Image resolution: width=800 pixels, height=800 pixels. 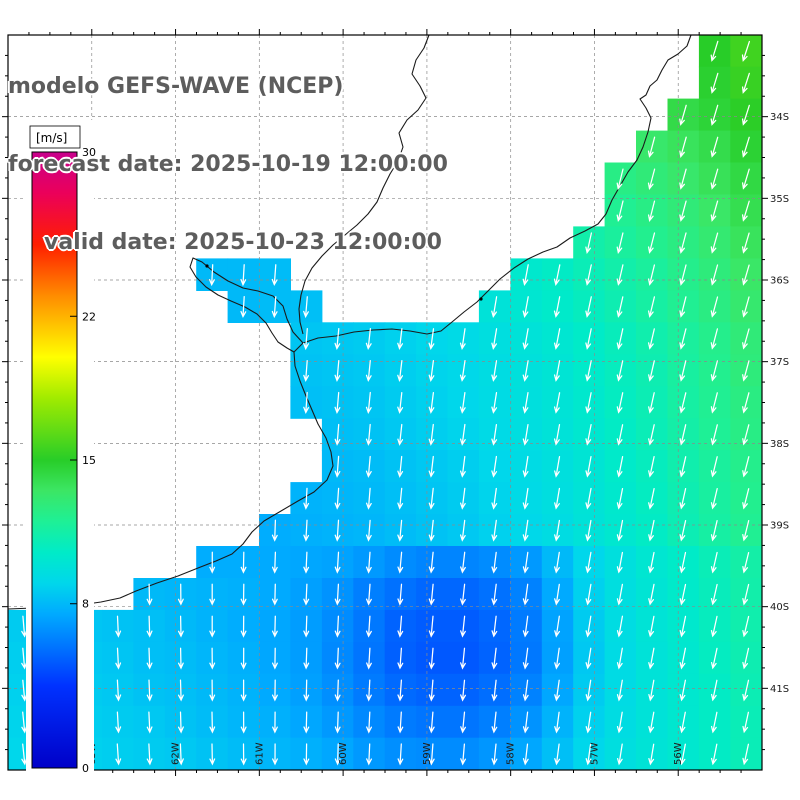 What do you see at coordinates (511, 753) in the screenshot?
I see `lon-label: 58W` at bounding box center [511, 753].